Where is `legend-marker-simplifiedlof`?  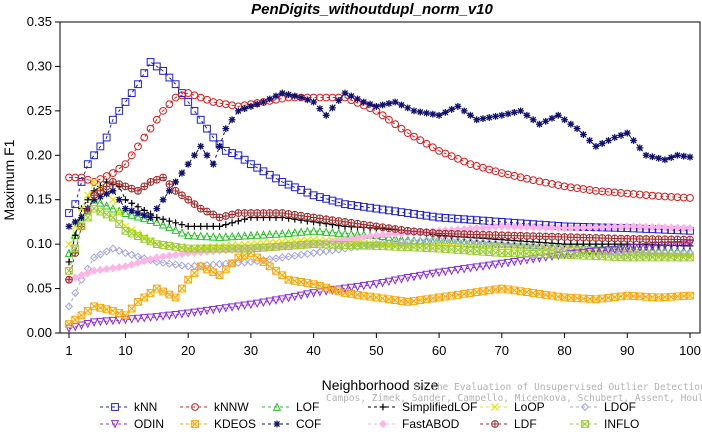
legend-marker-simplifiedlof is located at coordinates (383, 407).